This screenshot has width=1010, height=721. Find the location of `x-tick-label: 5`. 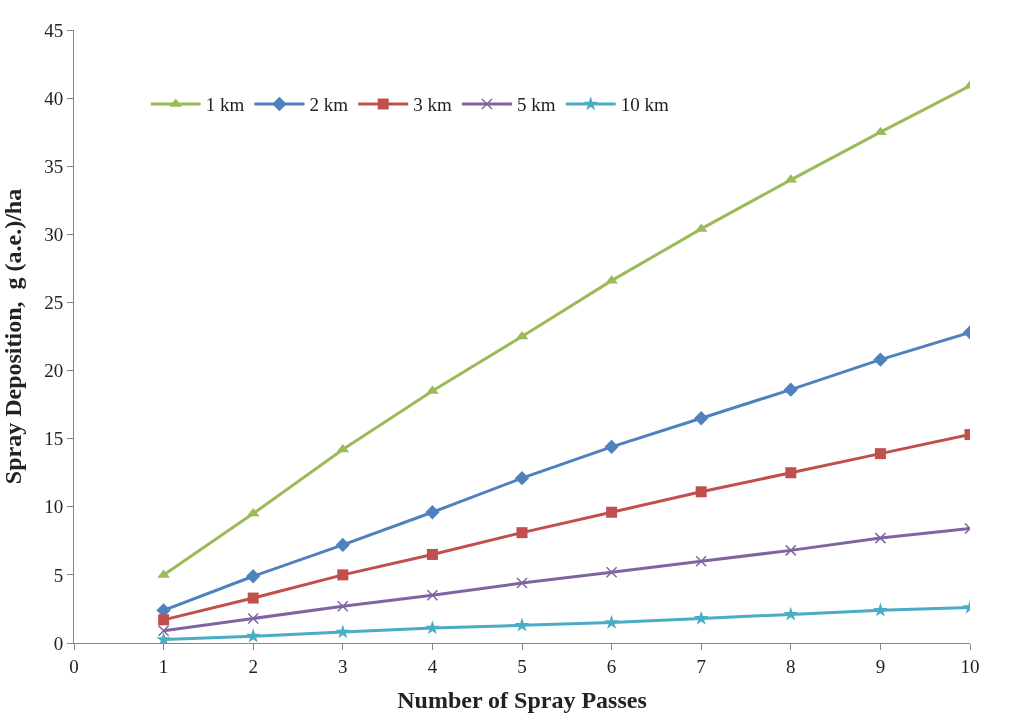

x-tick-label: 5 is located at coordinates (522, 666).